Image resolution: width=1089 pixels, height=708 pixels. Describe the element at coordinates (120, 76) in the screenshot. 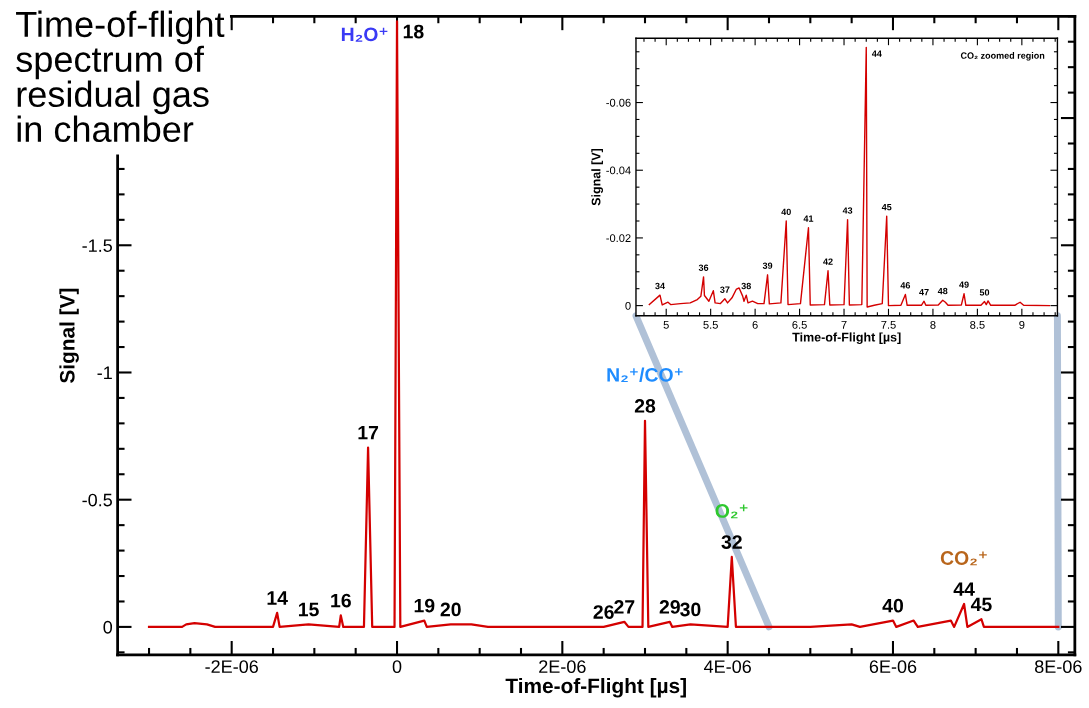

I see `text: Time-of-flight spectrum of residual gas in chamber` at that location.